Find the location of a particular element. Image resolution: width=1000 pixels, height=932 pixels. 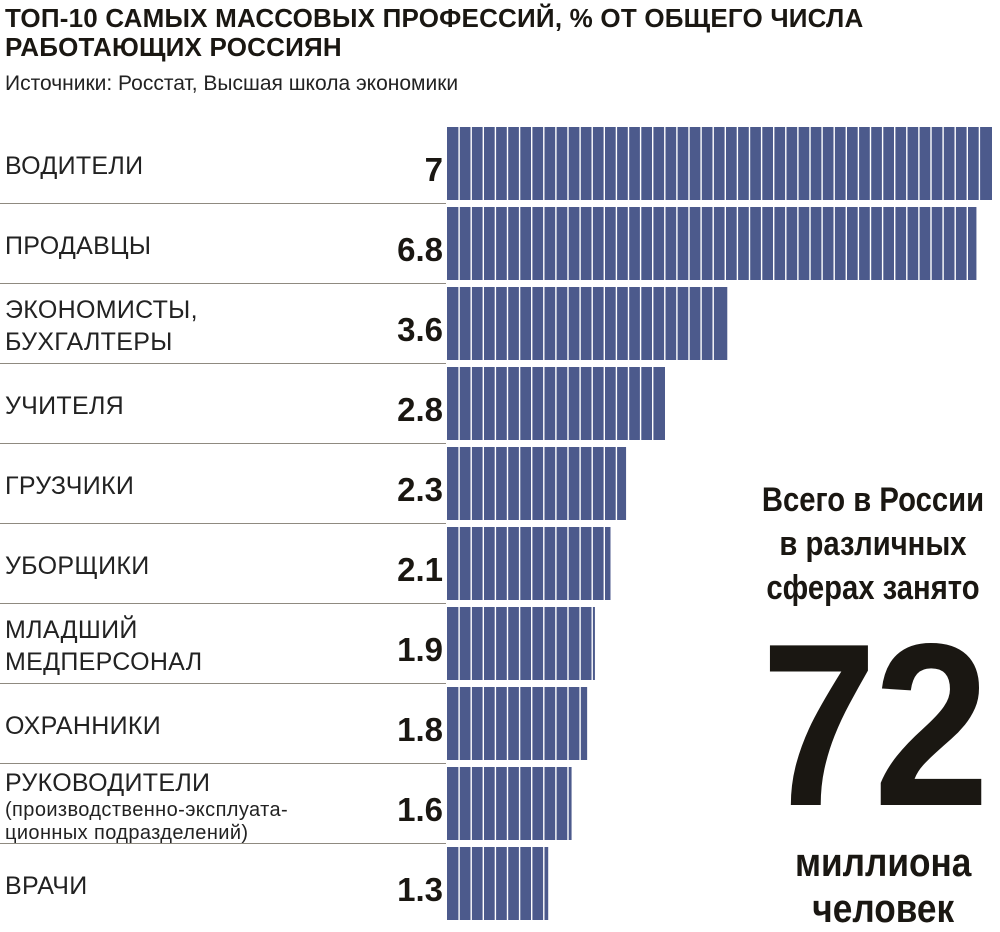

value-label: 1.9 is located at coordinates (420, 649).